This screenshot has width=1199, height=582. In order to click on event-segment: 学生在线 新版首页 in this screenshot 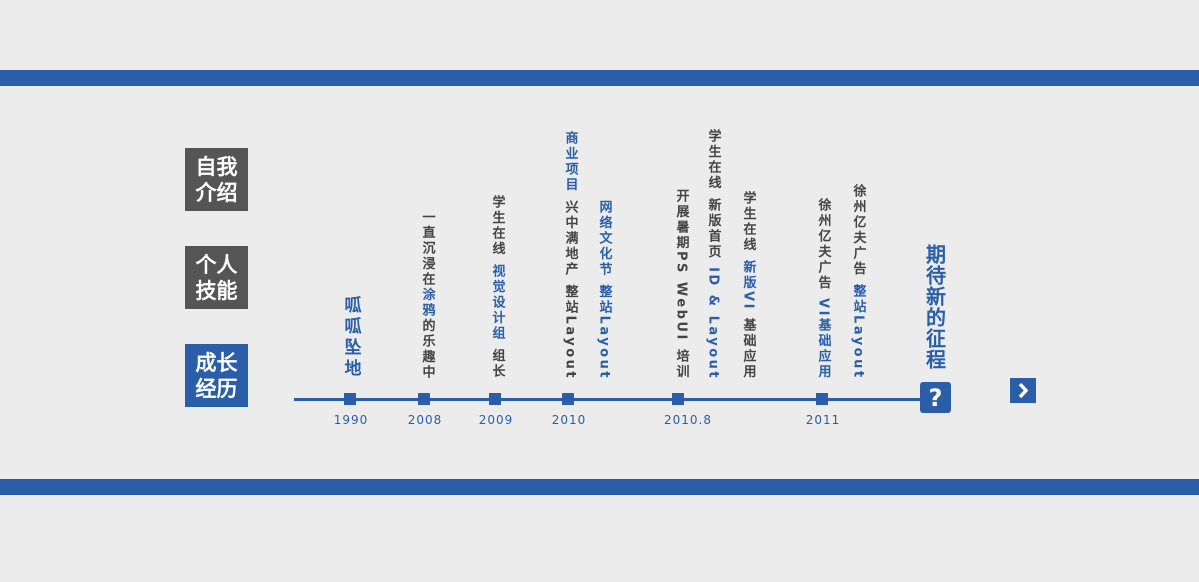, I will do `click(713, 197)`.